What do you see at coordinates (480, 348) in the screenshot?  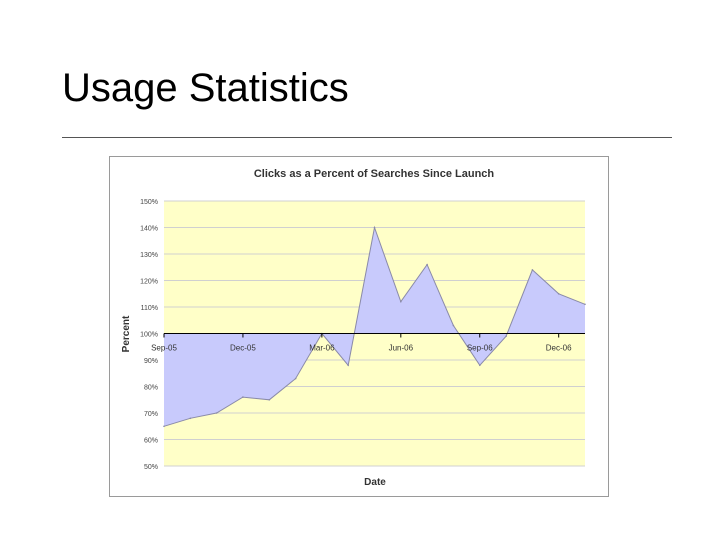 I see `x-tick-label: Sep-06` at bounding box center [480, 348].